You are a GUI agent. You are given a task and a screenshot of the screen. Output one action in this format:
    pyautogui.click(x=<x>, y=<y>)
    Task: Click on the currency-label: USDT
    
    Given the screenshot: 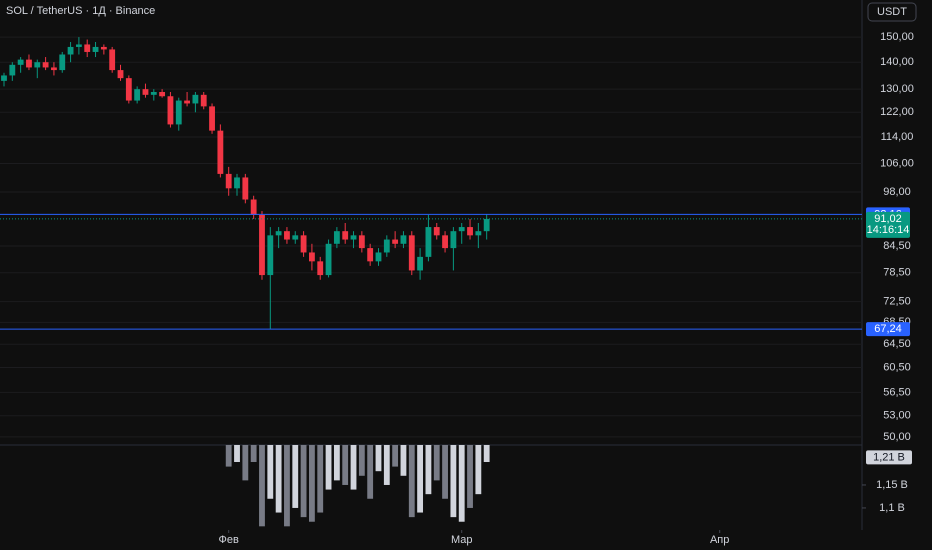 What is the action you would take?
    pyautogui.click(x=892, y=12)
    